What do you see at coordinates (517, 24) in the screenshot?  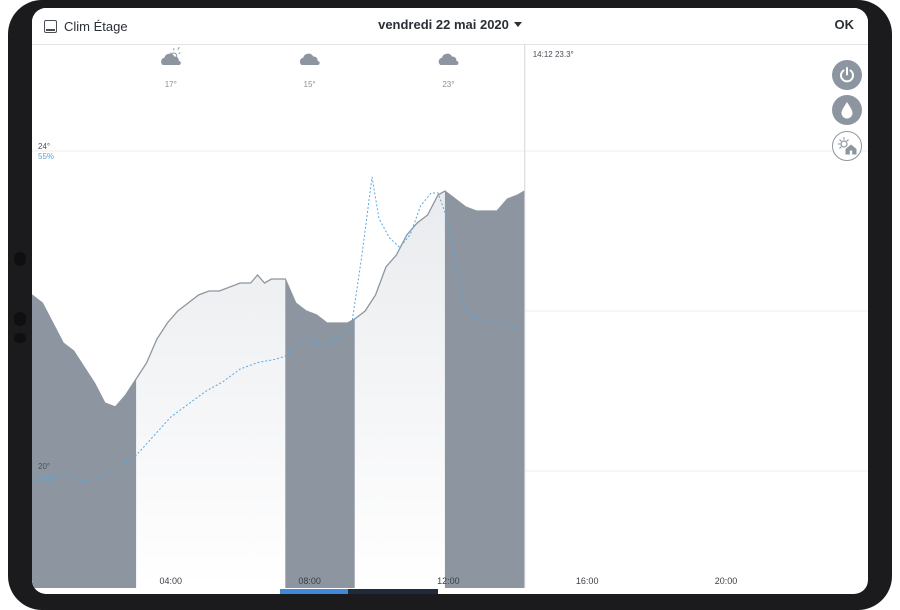 I see `chevron-down-icon` at bounding box center [517, 24].